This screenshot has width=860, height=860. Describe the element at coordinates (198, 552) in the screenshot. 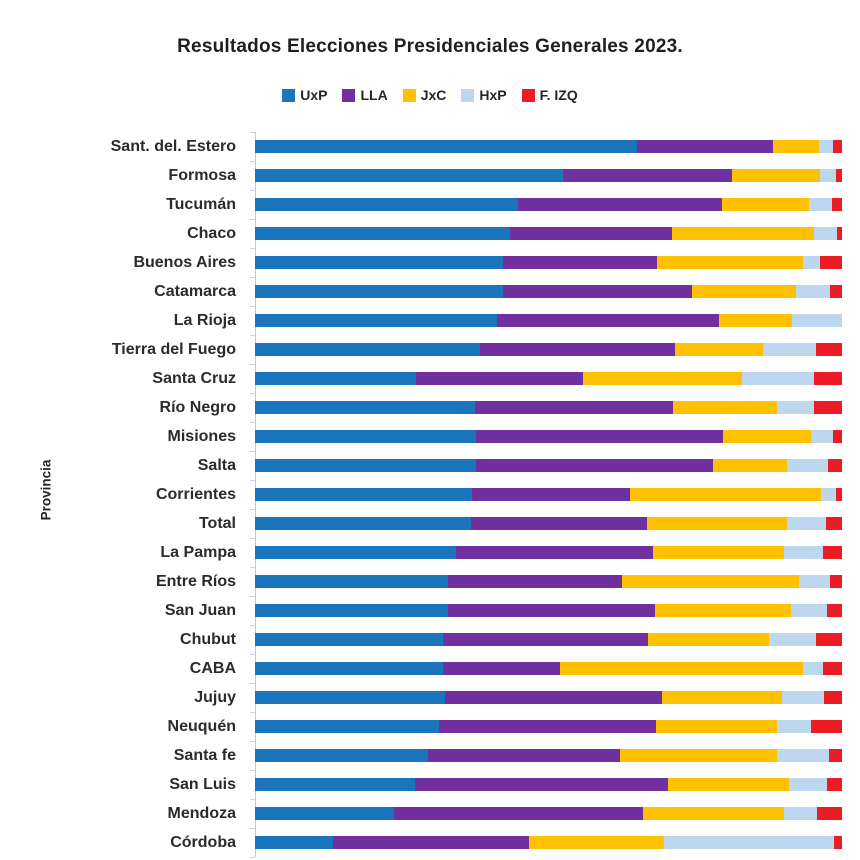

I see `province-label: La Pampa` at that location.